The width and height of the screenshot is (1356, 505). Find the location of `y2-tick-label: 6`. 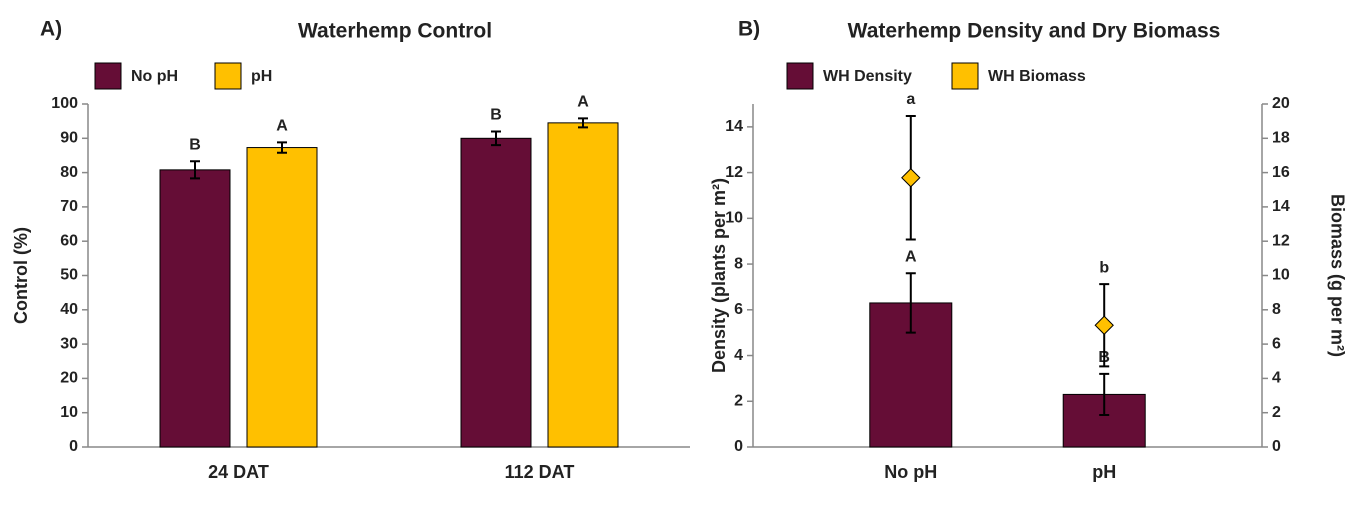

y2-tick-label: 6 is located at coordinates (1276, 343).